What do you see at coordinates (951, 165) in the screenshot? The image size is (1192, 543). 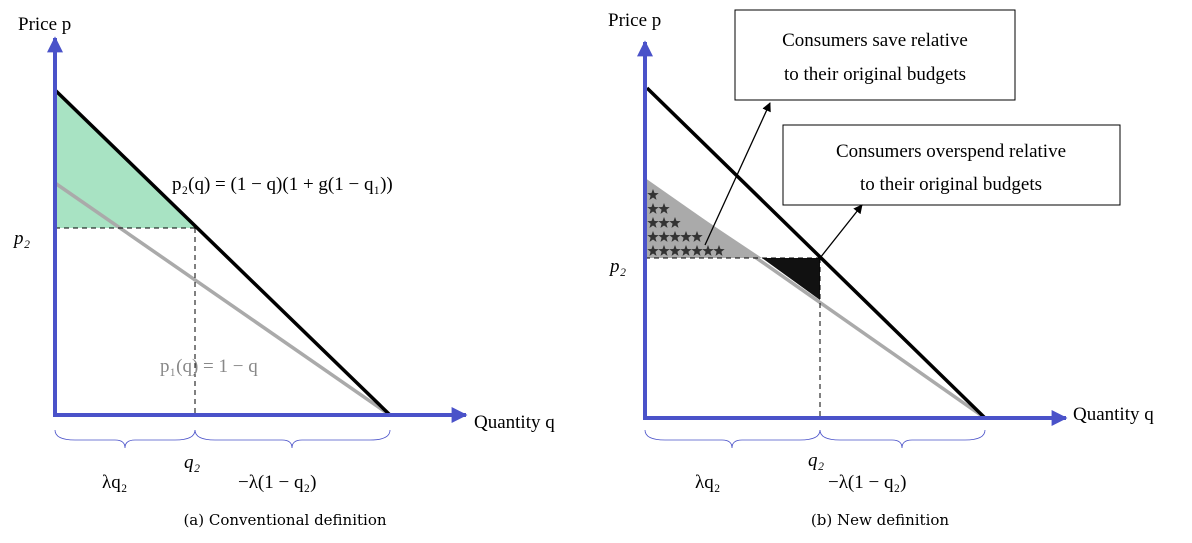 I see `overspend-box` at bounding box center [951, 165].